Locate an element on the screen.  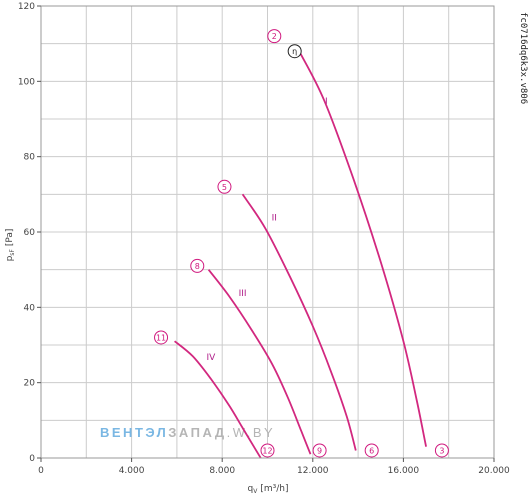
watermark-part3: .W.BY is located at coordinates (251, 432).